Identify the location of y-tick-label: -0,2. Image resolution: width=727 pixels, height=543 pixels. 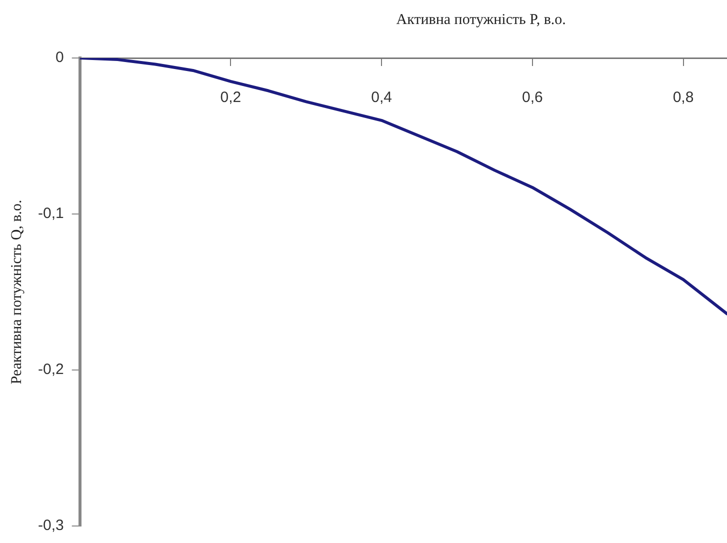
(51, 369).